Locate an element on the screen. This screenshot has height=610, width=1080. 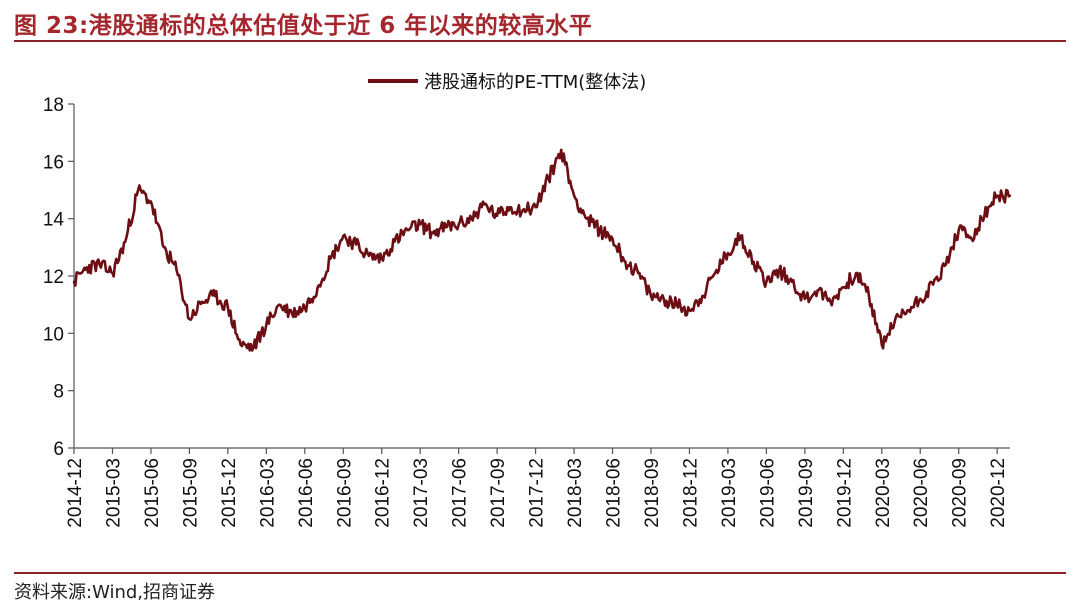
x-tick-label: 2015-06 is located at coordinates (152, 493).